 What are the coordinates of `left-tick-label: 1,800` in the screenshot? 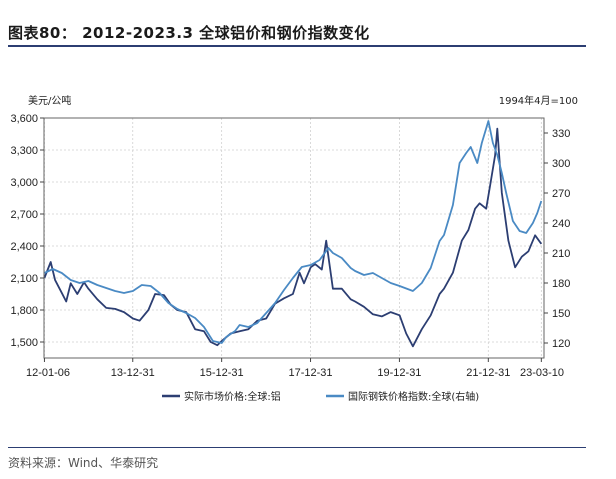 It's located at (24, 311).